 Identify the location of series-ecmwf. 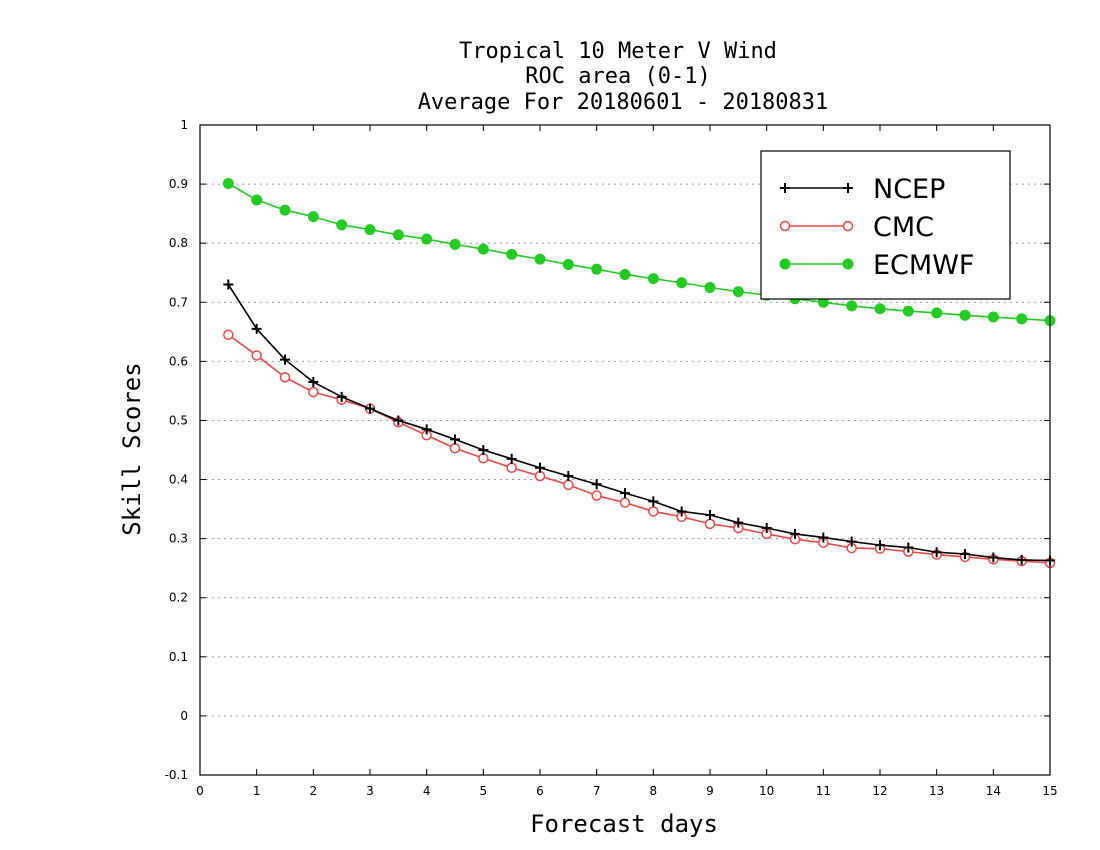
(639, 252).